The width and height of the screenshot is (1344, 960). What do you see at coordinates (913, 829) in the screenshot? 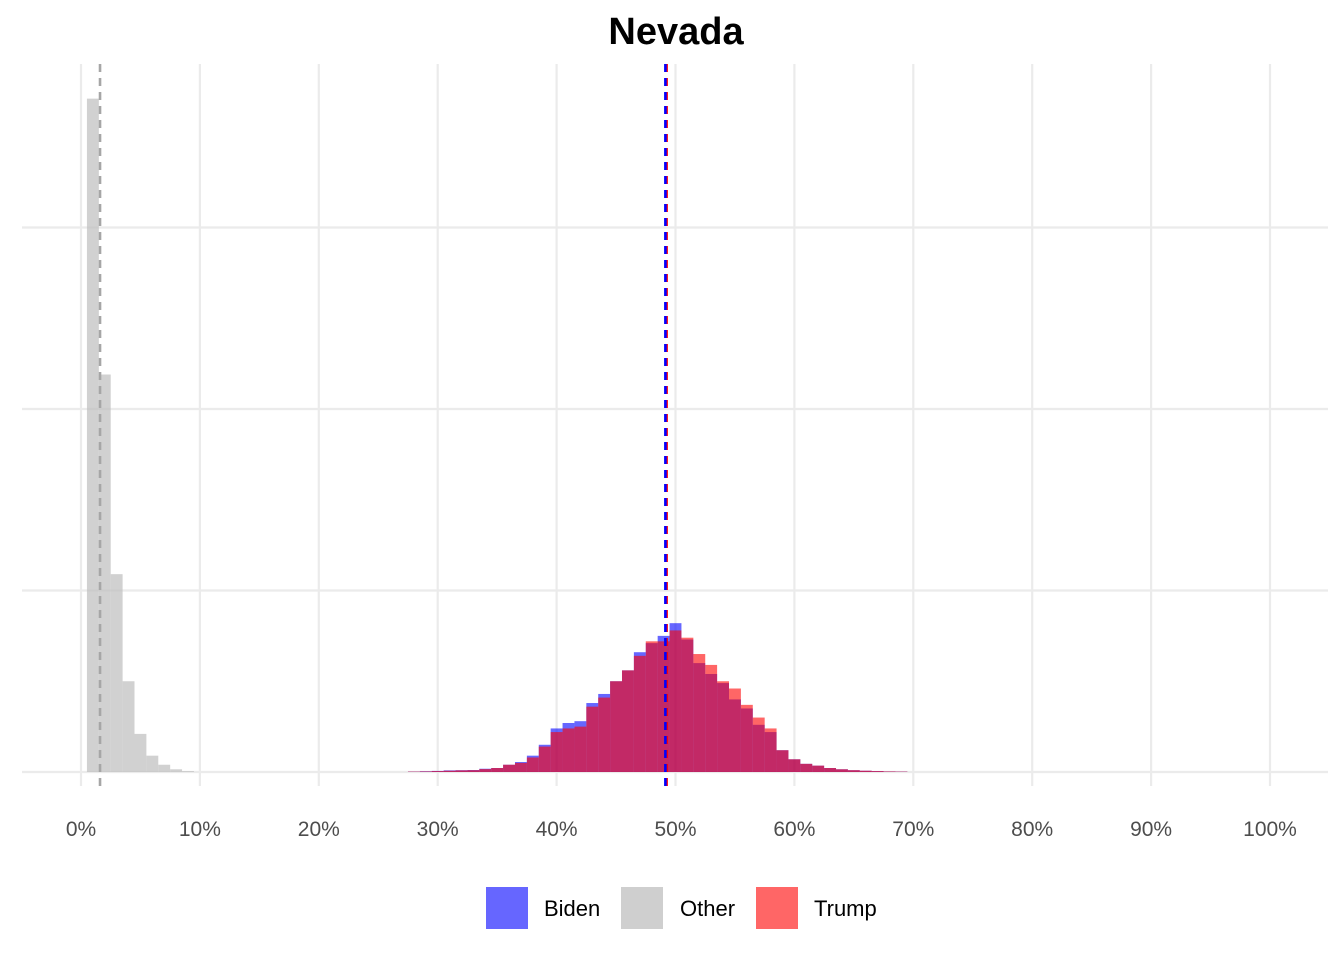
I see `x-tick-label-7: 70%` at bounding box center [913, 829].